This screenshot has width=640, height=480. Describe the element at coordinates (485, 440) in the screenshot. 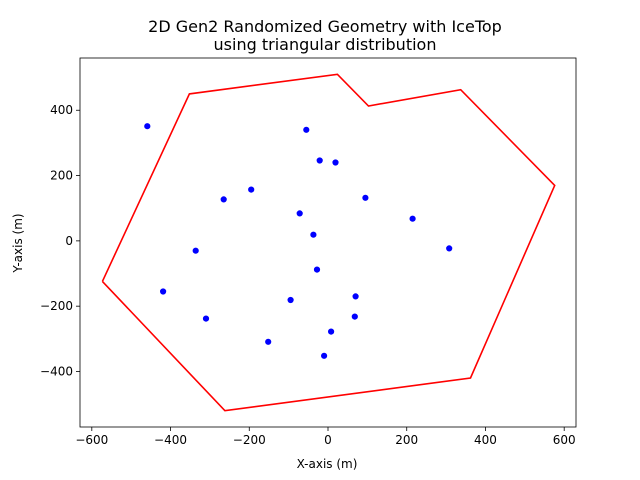

I see `x-tick-label: 400` at that location.